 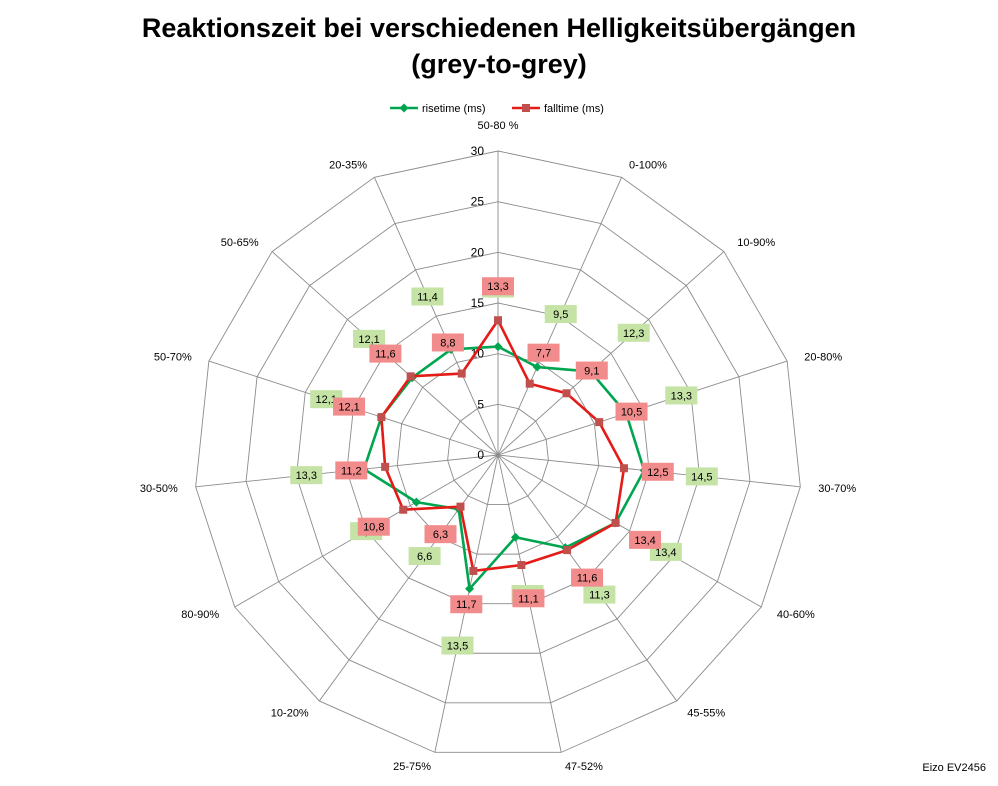 I want to click on data-label-text: 8,8, so click(x=447, y=343).